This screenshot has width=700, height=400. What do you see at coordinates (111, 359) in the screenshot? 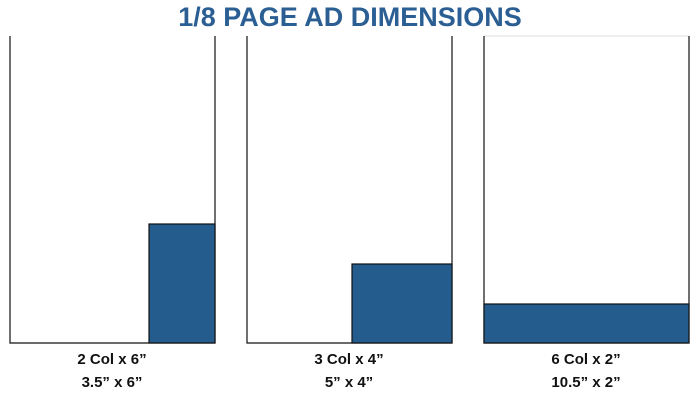
I see `label-columns: 2 Col x 6”` at bounding box center [111, 359].